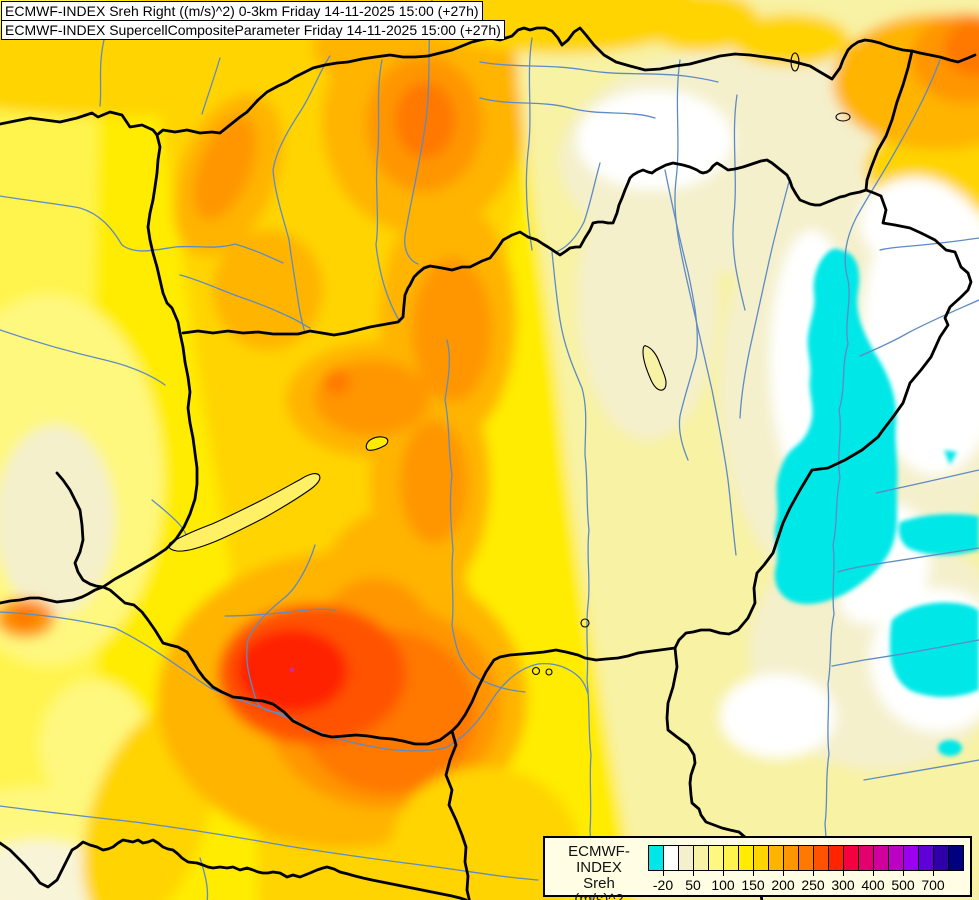 This screenshot has width=979, height=900. I want to click on legend-tick-label: -20, so click(663, 885).